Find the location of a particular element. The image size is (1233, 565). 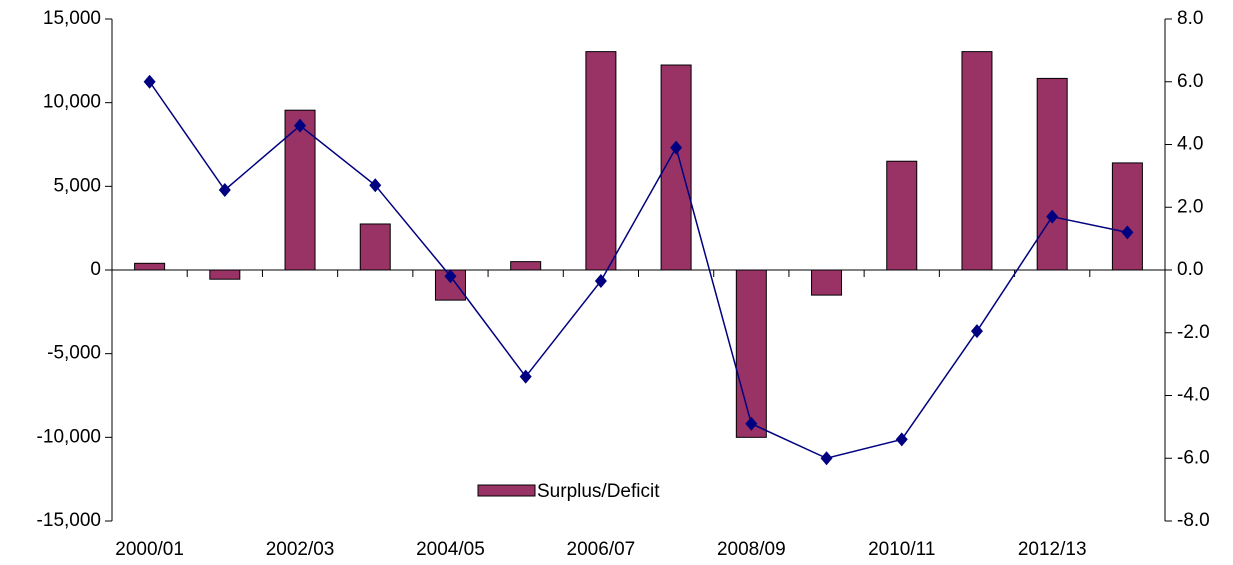

y-tick-label: -15,000 is located at coordinates (69, 520).